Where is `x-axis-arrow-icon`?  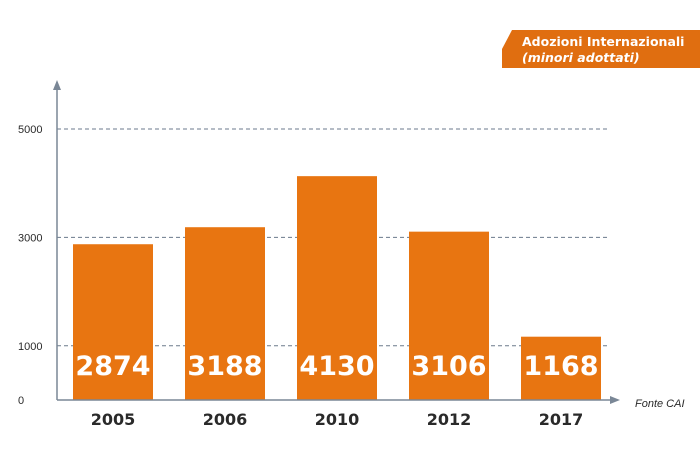
x-axis-arrow-icon is located at coordinates (615, 400).